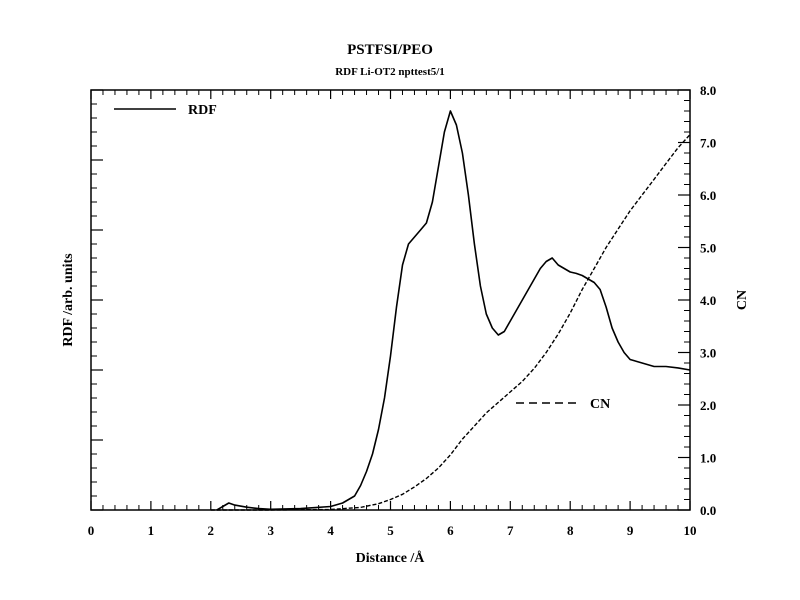  Describe the element at coordinates (270, 530) in the screenshot. I see `x-tick-label: 3` at that location.